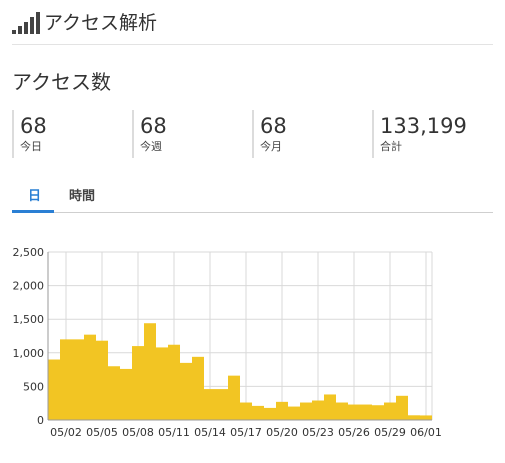 Image resolution: width=505 pixels, height=463 pixels. Describe the element at coordinates (391, 146) in the screenshot. I see `stat-label: 合計` at that location.